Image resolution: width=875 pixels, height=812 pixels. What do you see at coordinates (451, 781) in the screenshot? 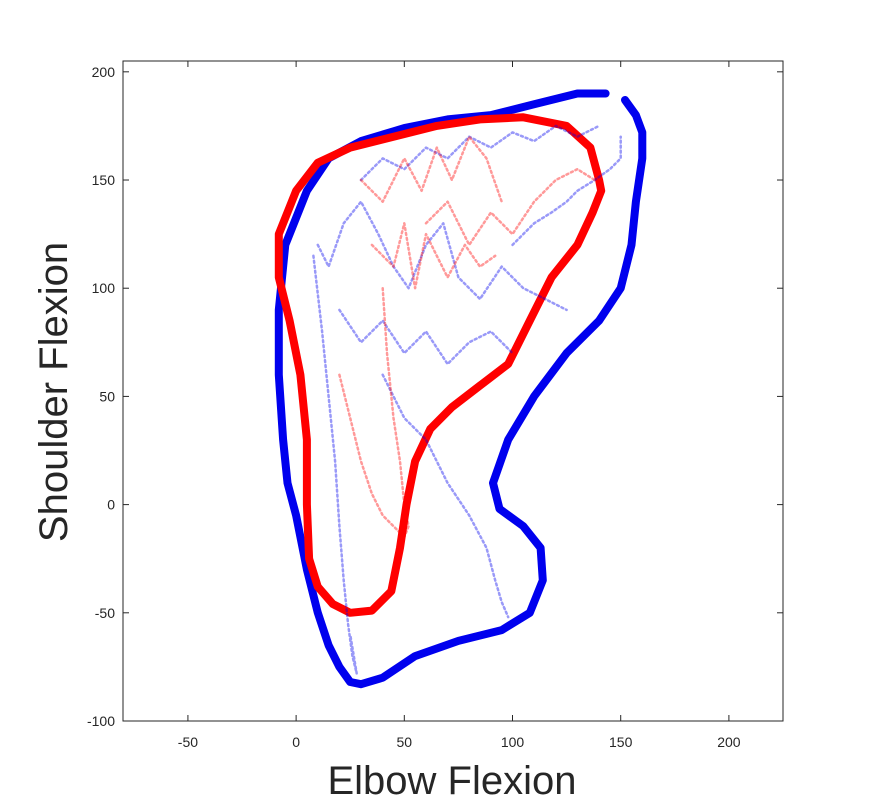
I see `x-axis-label: Elbow Flexion` at bounding box center [451, 781].